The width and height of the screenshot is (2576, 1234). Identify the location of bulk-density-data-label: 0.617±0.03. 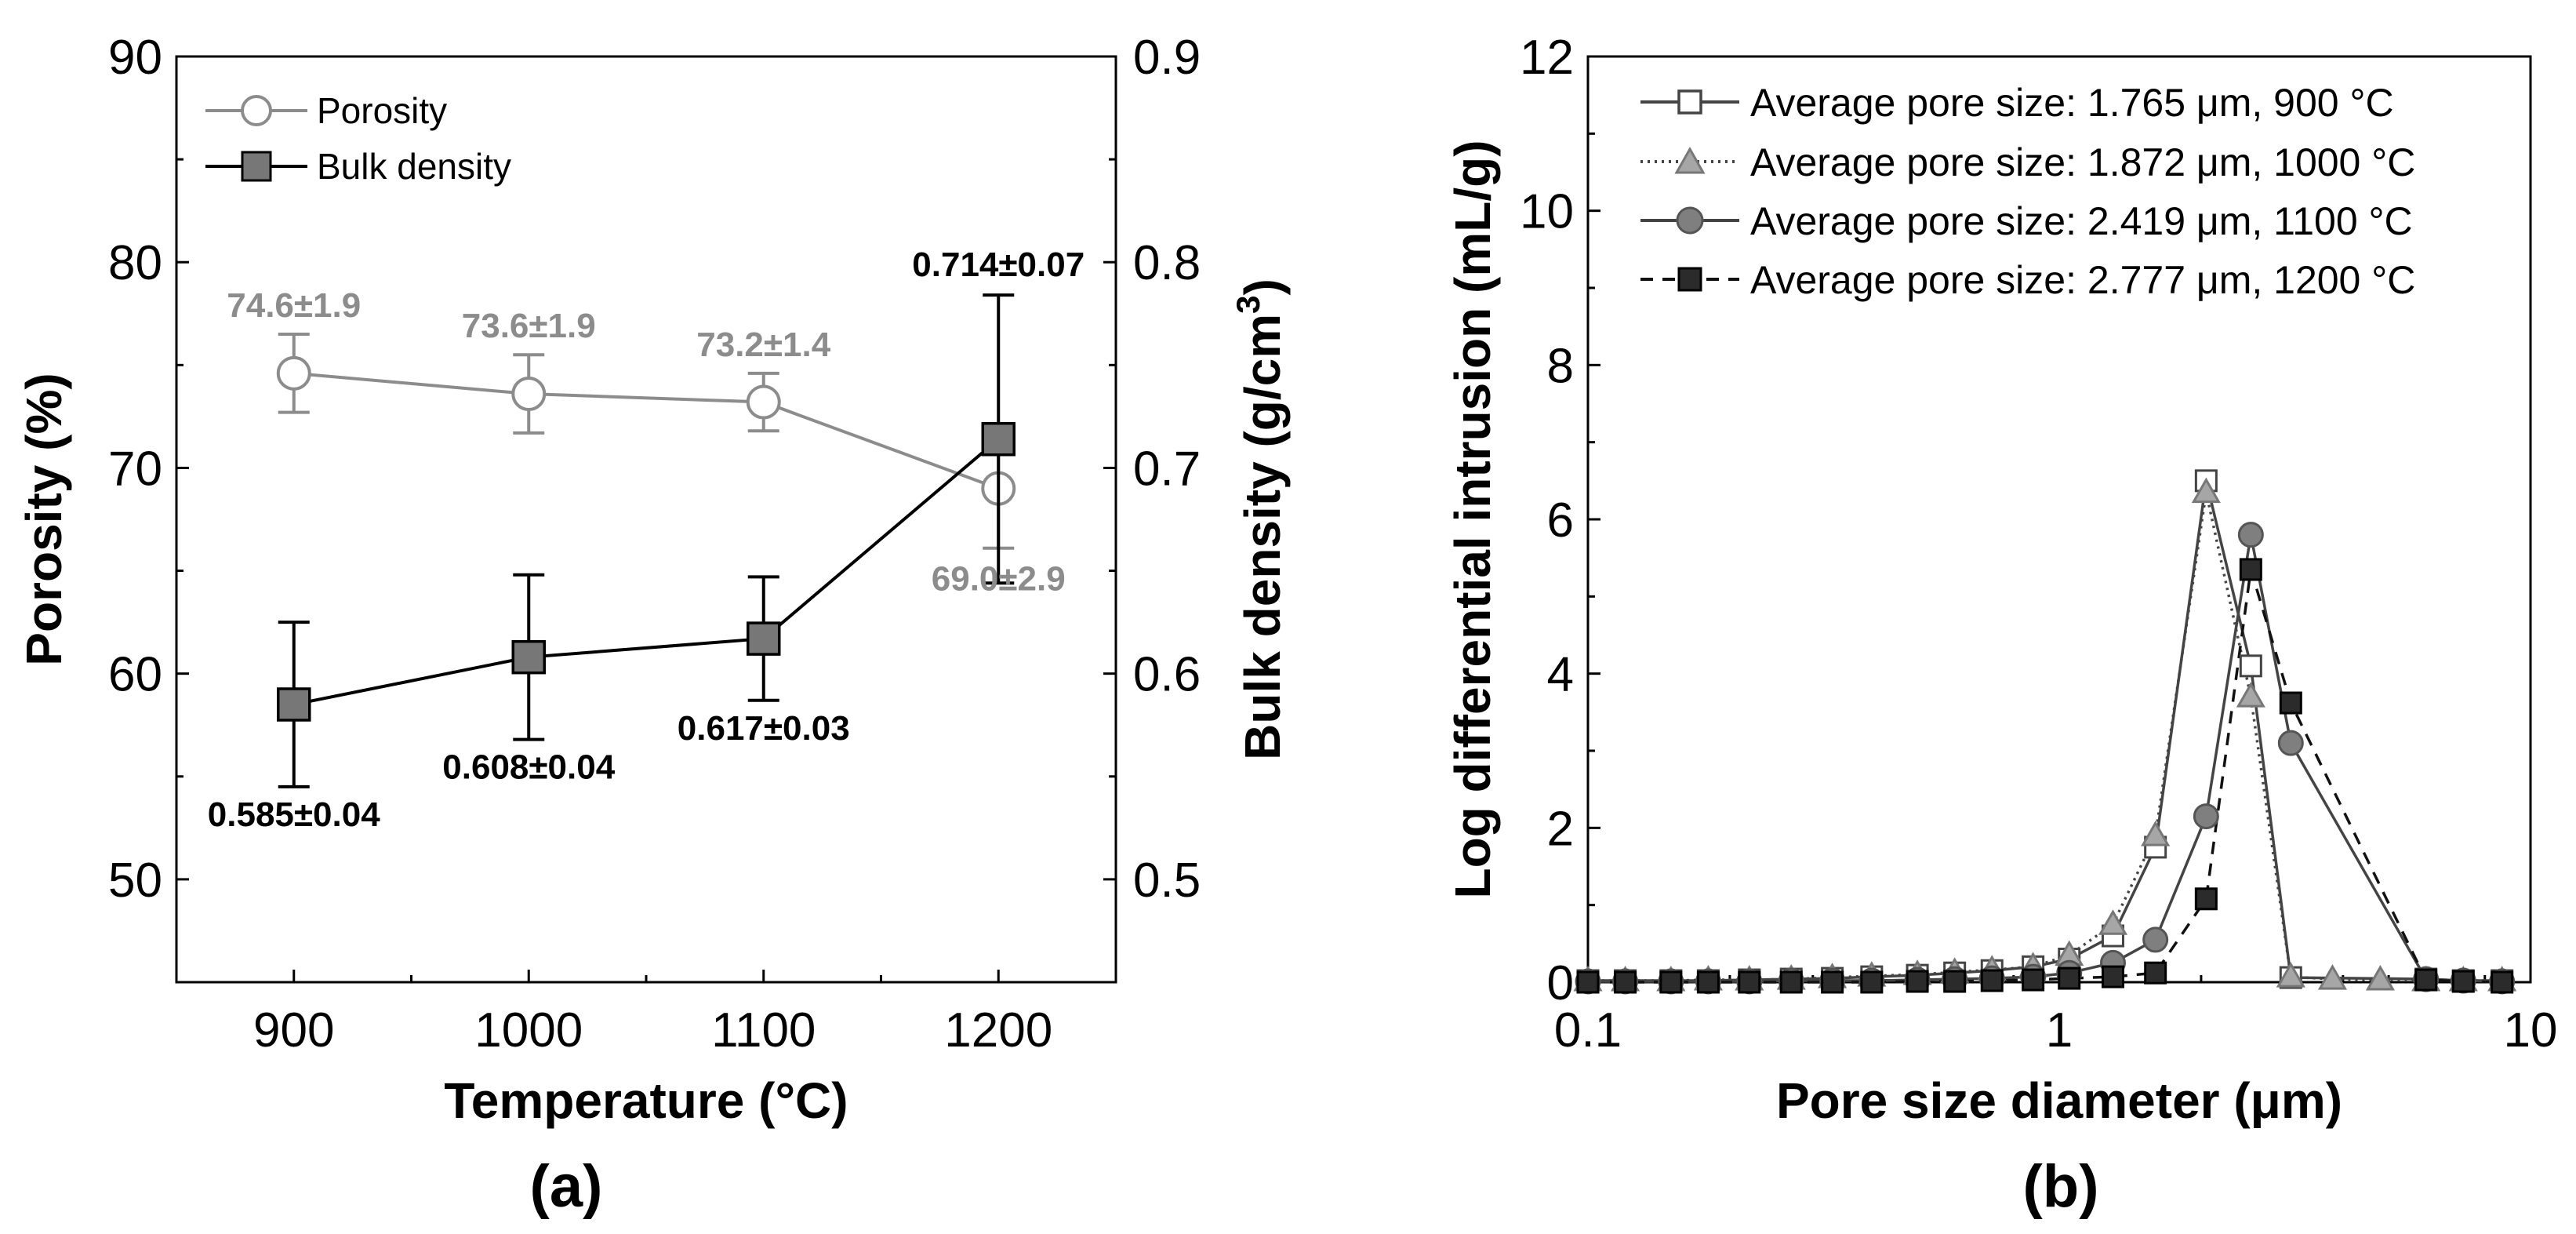
(764, 728).